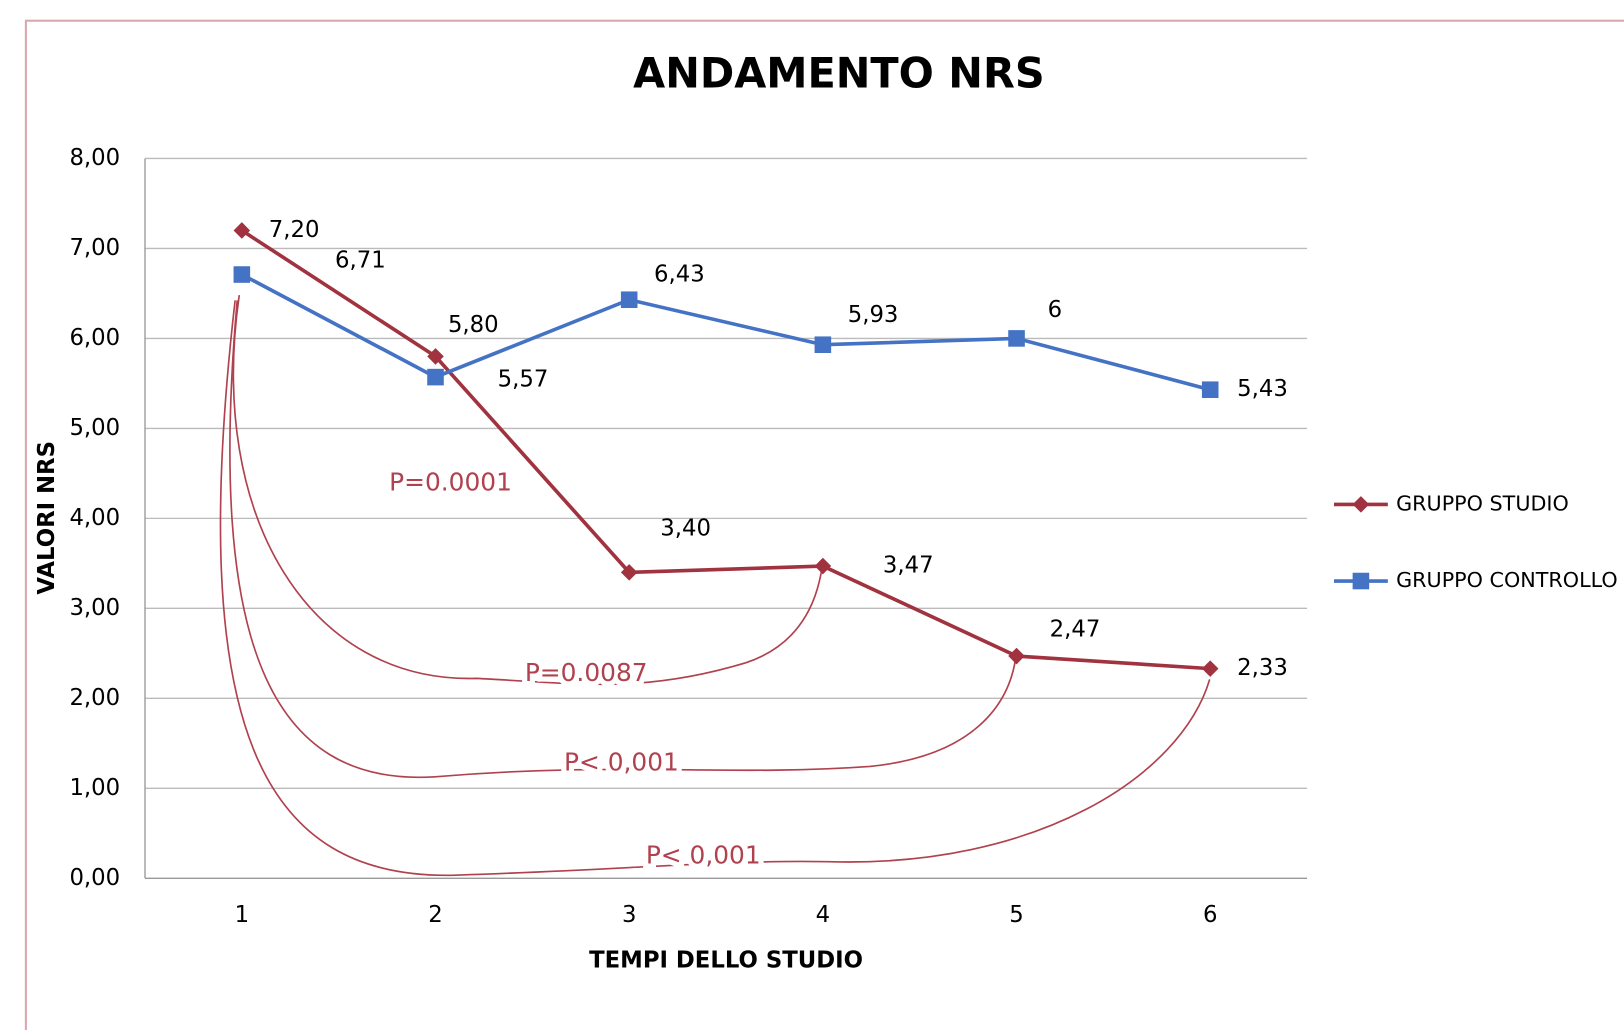 This screenshot has width=1624, height=1030. What do you see at coordinates (47, 518) in the screenshot?
I see `y-axis-title: VALORI NRS` at bounding box center [47, 518].